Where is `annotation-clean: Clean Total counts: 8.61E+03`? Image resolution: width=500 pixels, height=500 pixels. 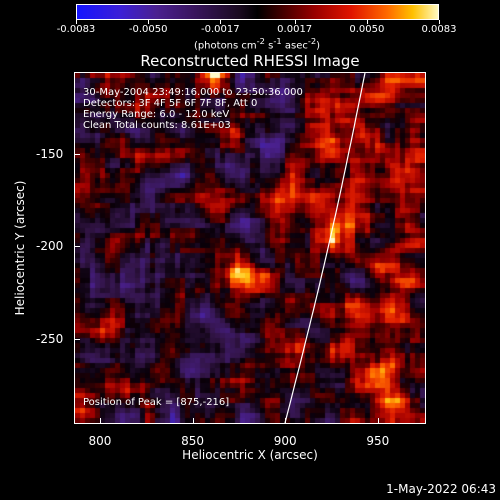
annotation-clean: Clean Total counts: 8.61E+03 is located at coordinates (157, 125).